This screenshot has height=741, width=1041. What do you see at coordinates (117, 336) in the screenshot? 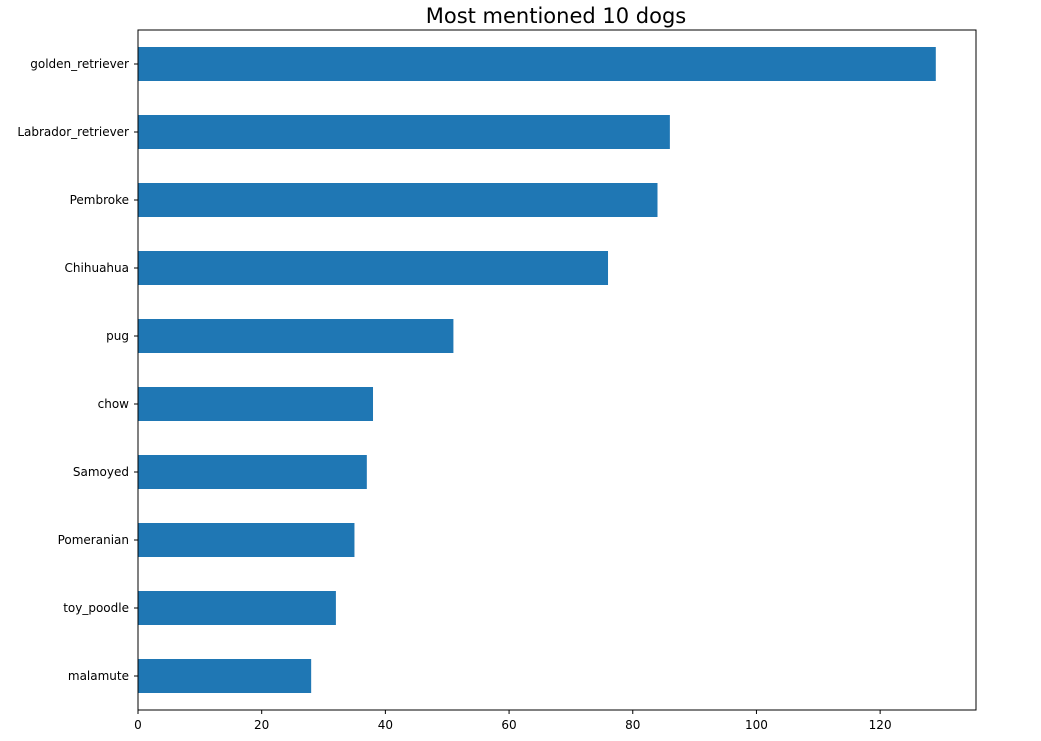
I see `y-tick-label: pug` at bounding box center [117, 336].